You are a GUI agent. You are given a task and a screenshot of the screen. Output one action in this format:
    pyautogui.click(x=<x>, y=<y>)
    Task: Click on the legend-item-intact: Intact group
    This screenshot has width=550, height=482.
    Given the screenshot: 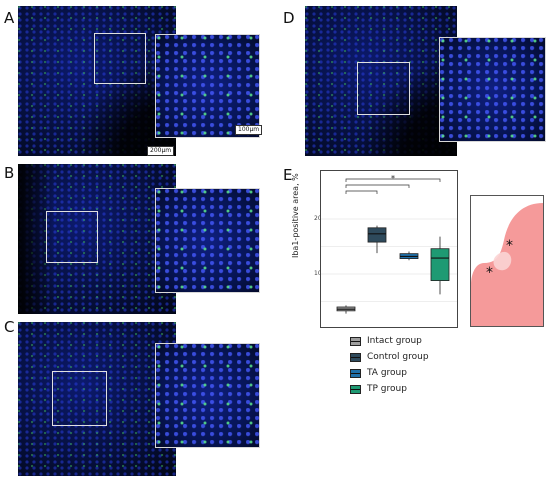 What is the action you would take?
    pyautogui.click(x=389, y=341)
    